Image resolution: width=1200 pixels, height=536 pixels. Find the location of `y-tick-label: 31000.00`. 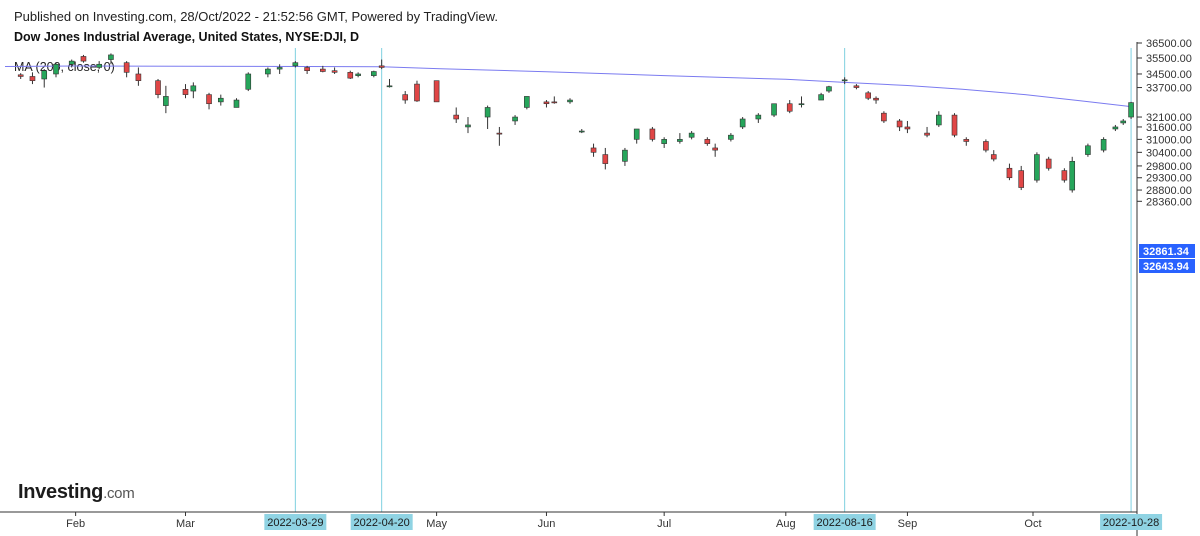

y-tick-label: 31000.00 is located at coordinates (1169, 140).